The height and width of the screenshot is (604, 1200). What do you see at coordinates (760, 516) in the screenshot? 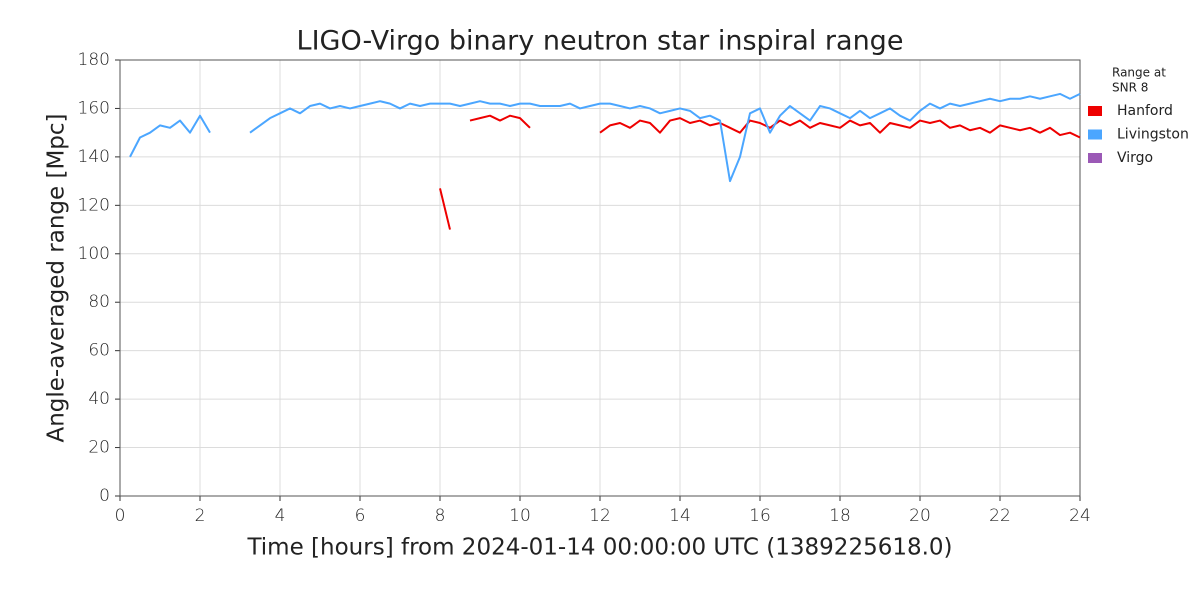
I see `x-tick-label: 16` at bounding box center [760, 516].